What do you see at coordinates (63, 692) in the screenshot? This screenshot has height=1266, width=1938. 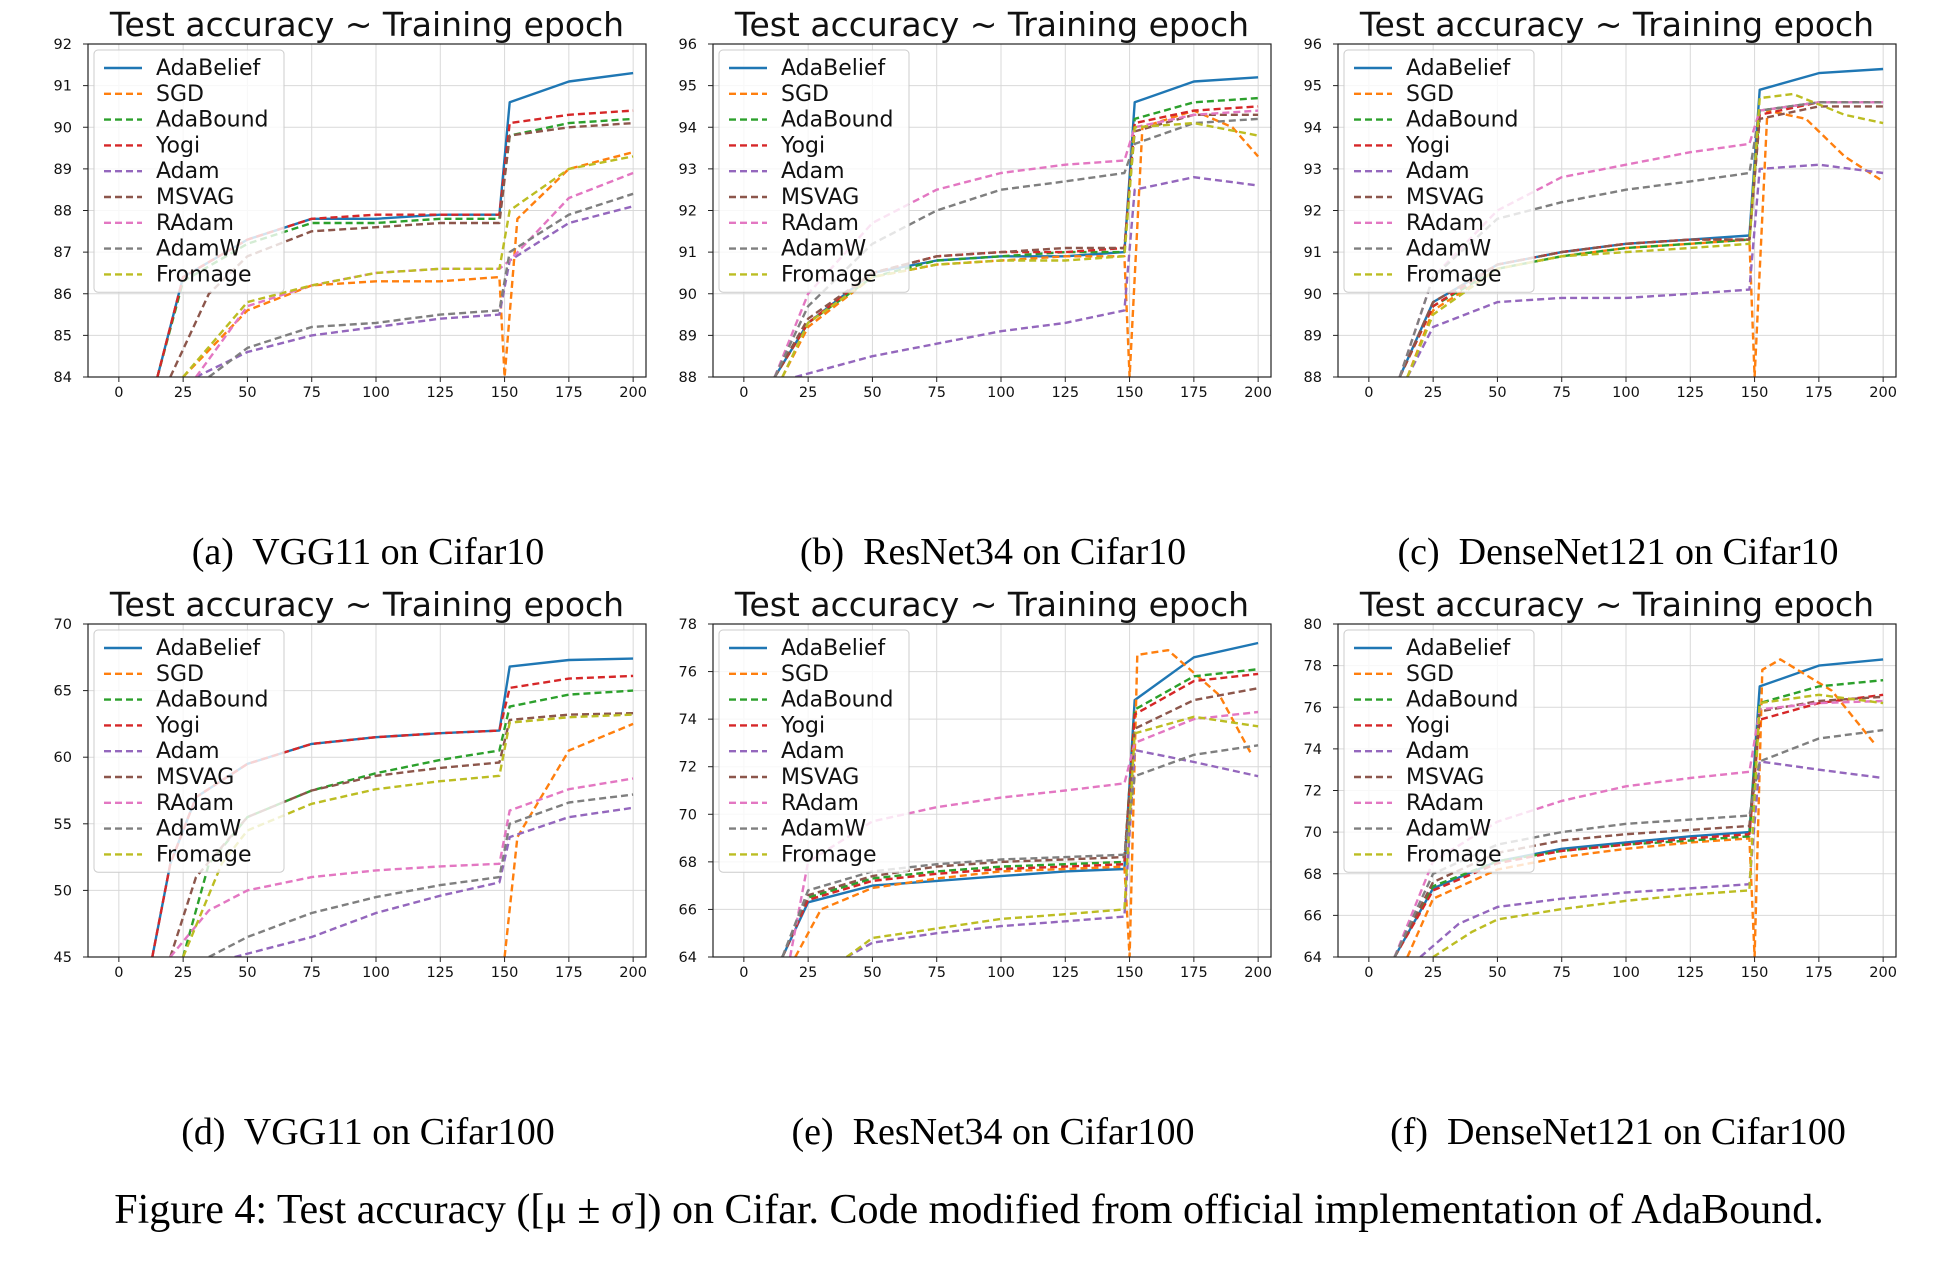 I see `y-tick-label: 65` at bounding box center [63, 692].